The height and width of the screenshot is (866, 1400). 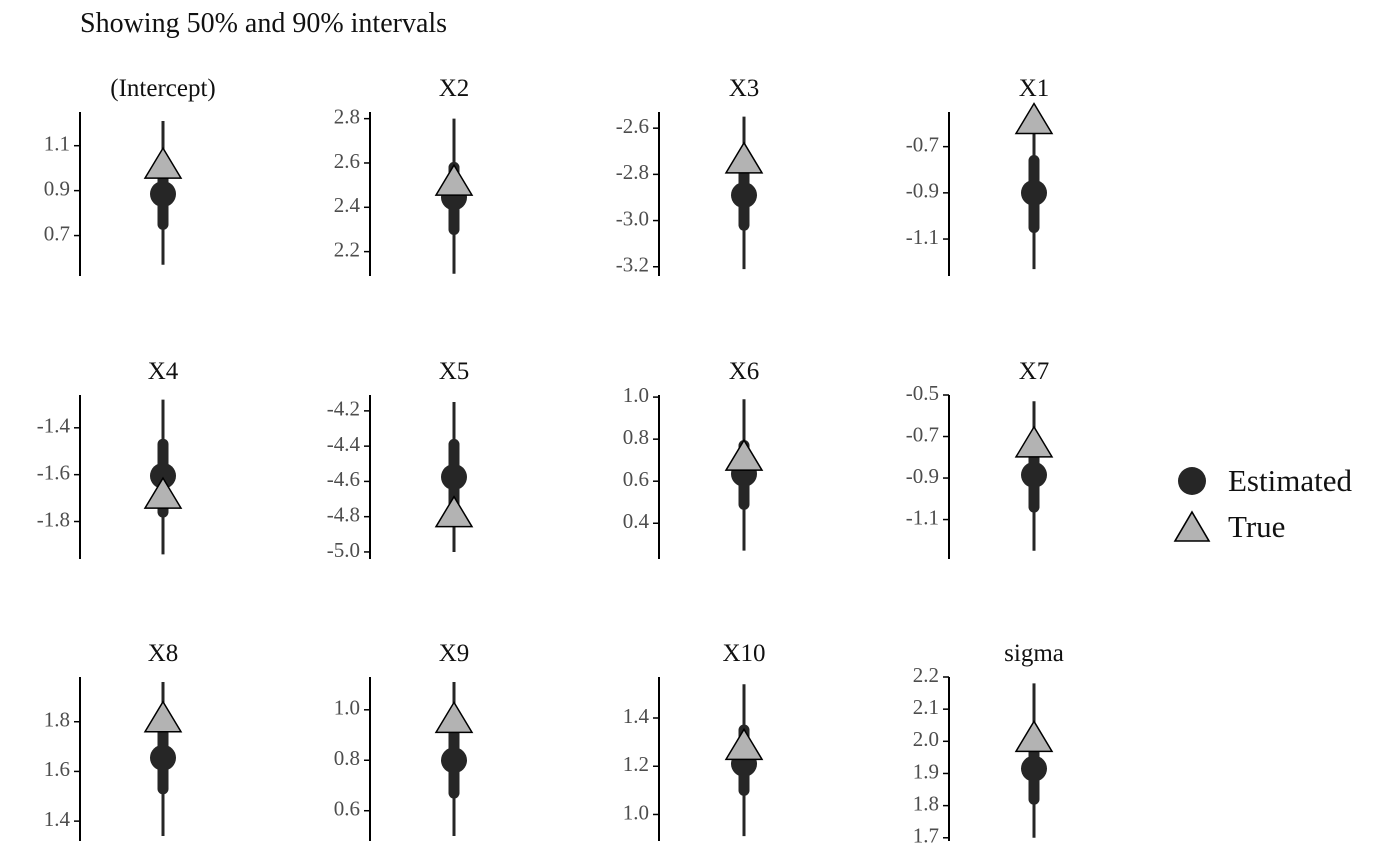 I want to click on tick-label: -1.8, so click(x=53, y=519).